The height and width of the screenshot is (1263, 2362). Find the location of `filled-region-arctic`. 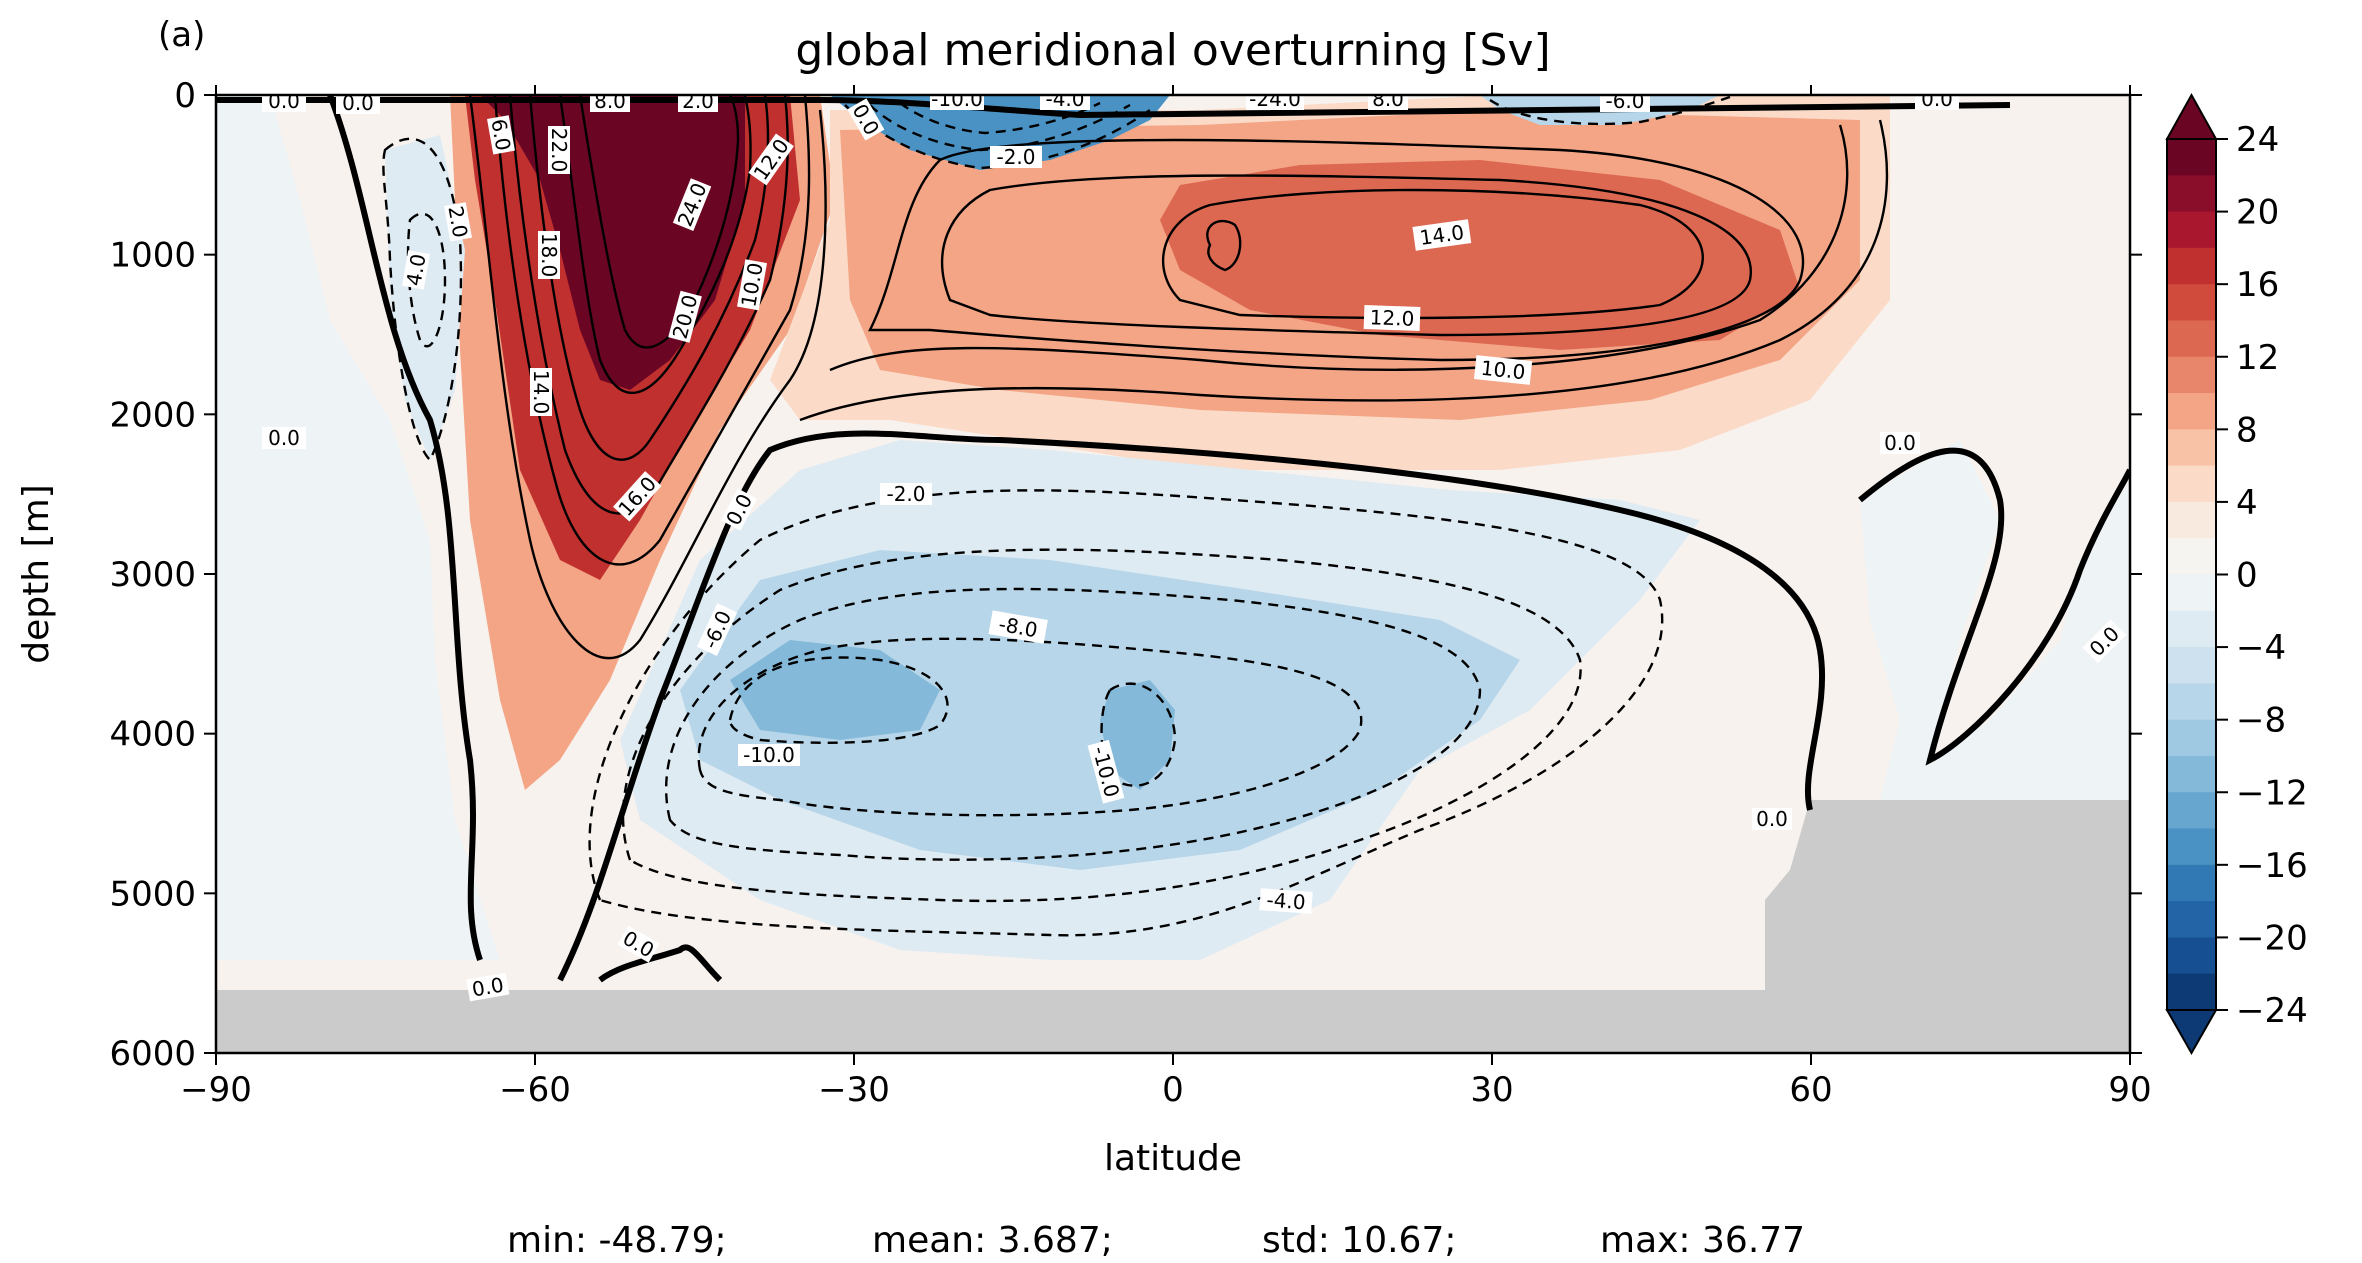

filled-region-arctic is located at coordinates (1995, 620).